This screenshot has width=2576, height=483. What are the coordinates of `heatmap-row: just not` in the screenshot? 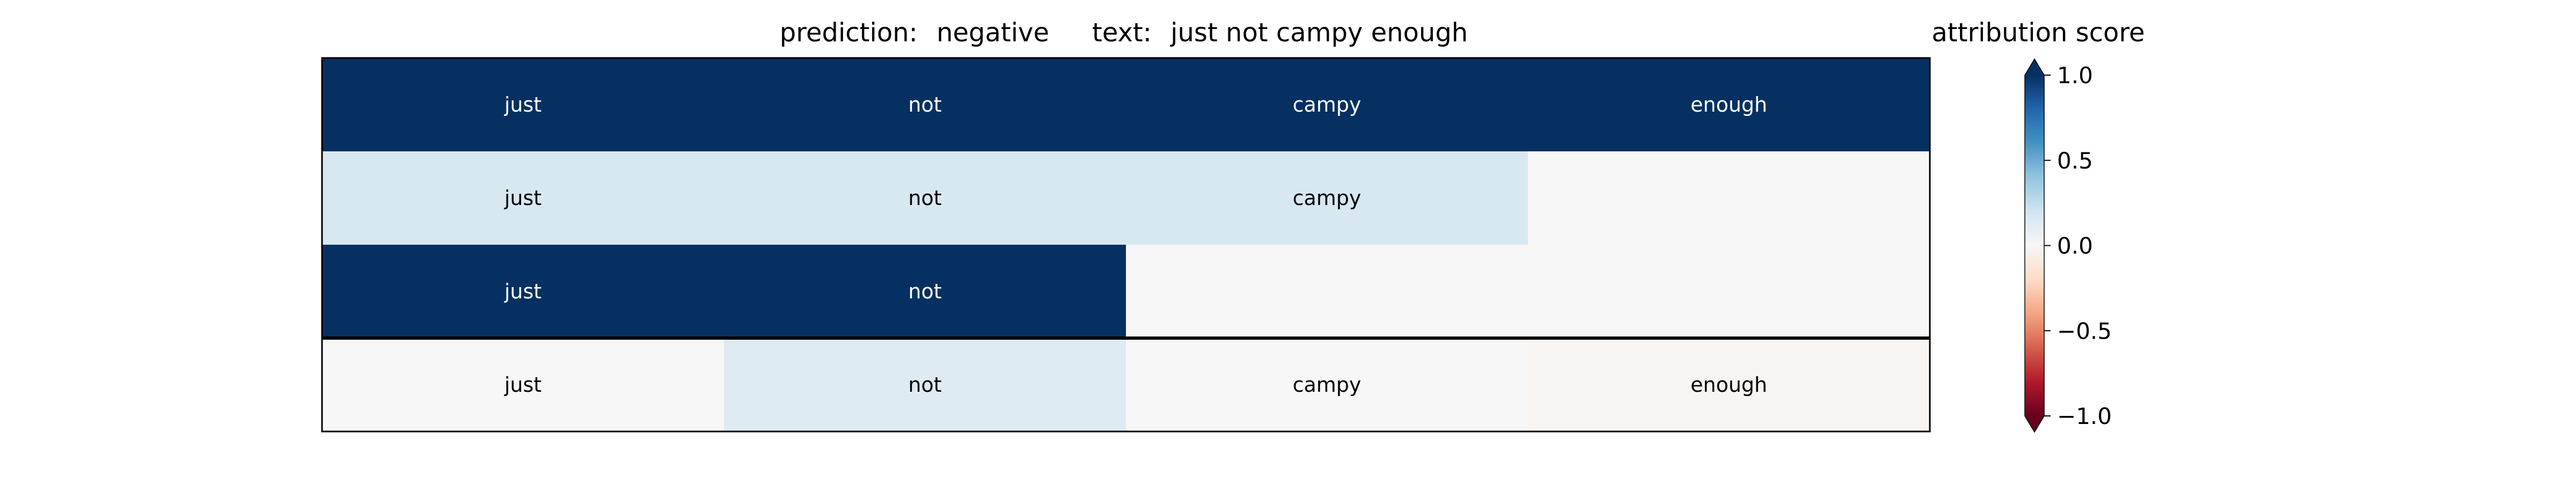 It's located at (1126, 292).